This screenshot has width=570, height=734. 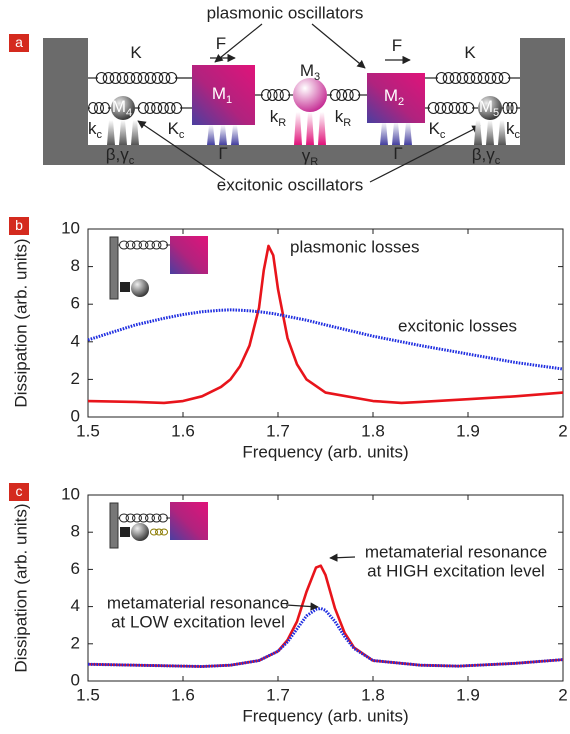 I want to click on label-sub: 2, so click(x=401, y=102).